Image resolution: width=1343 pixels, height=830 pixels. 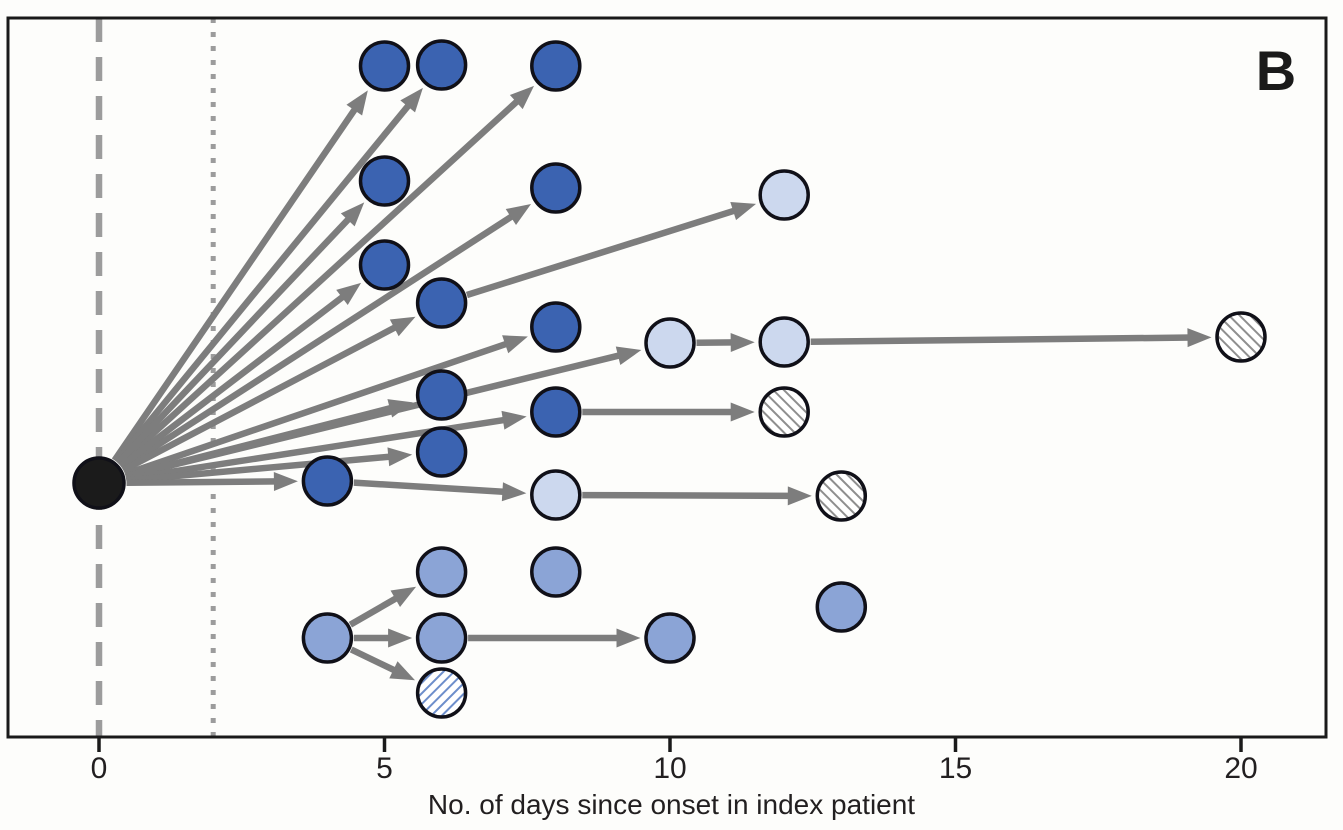 What do you see at coordinates (99, 483) in the screenshot?
I see `index-case-node` at bounding box center [99, 483].